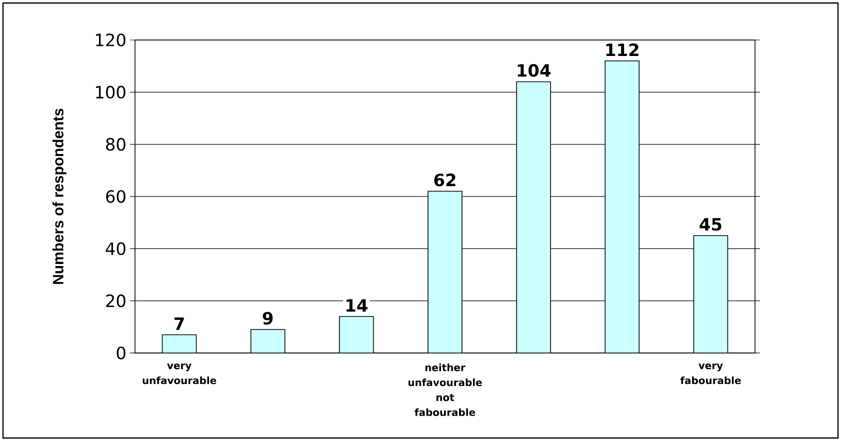 The height and width of the screenshot is (446, 844). What do you see at coordinates (111, 40) in the screenshot?
I see `y-tick-label: 120` at bounding box center [111, 40].